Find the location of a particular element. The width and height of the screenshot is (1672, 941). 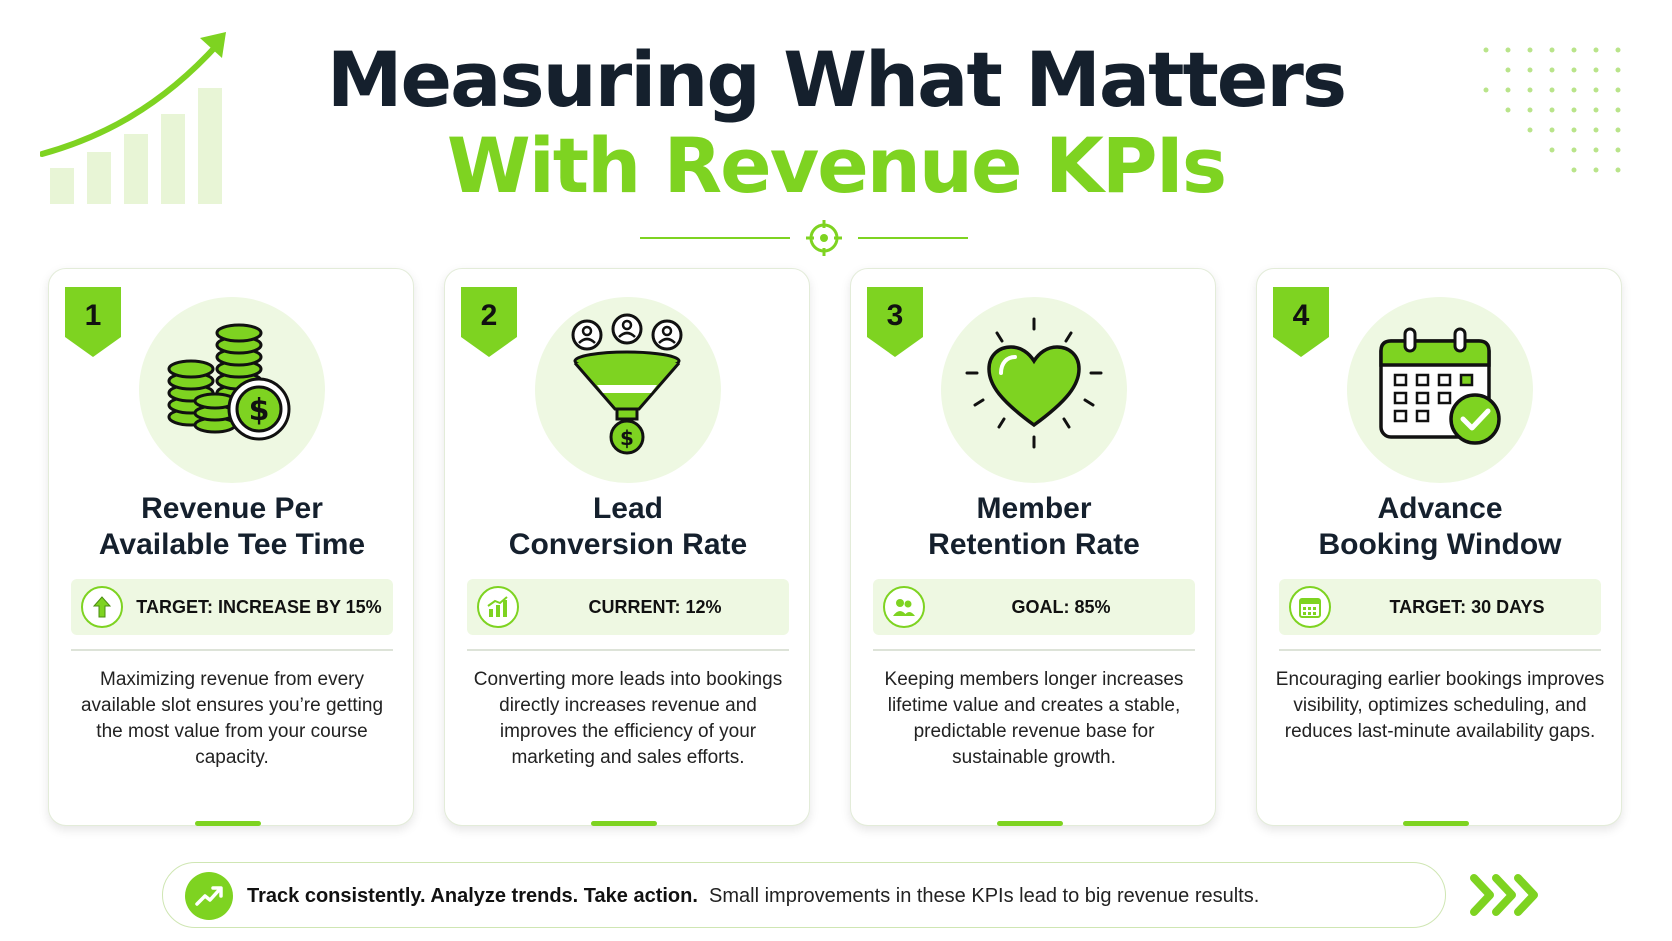

target-divider is located at coordinates (804, 238).